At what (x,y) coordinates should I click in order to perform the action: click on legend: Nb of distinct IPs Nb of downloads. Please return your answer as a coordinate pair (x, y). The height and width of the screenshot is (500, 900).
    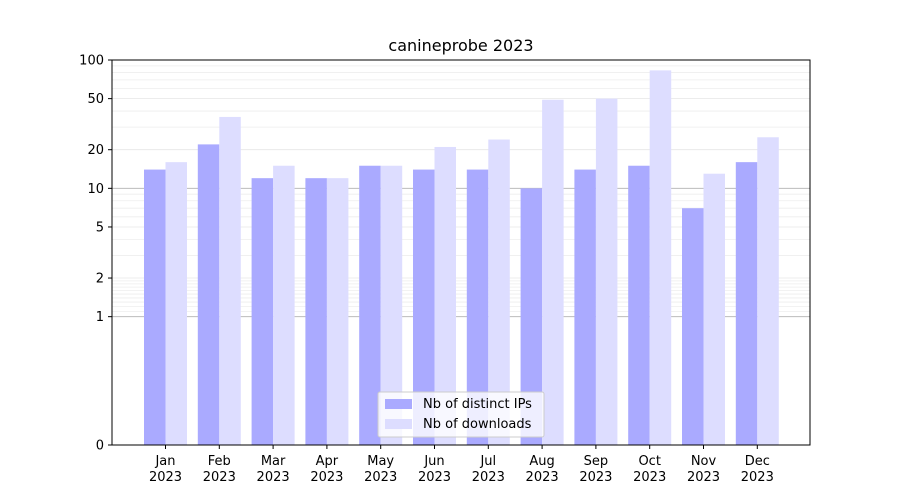
    Looking at the image, I should click on (461, 414).